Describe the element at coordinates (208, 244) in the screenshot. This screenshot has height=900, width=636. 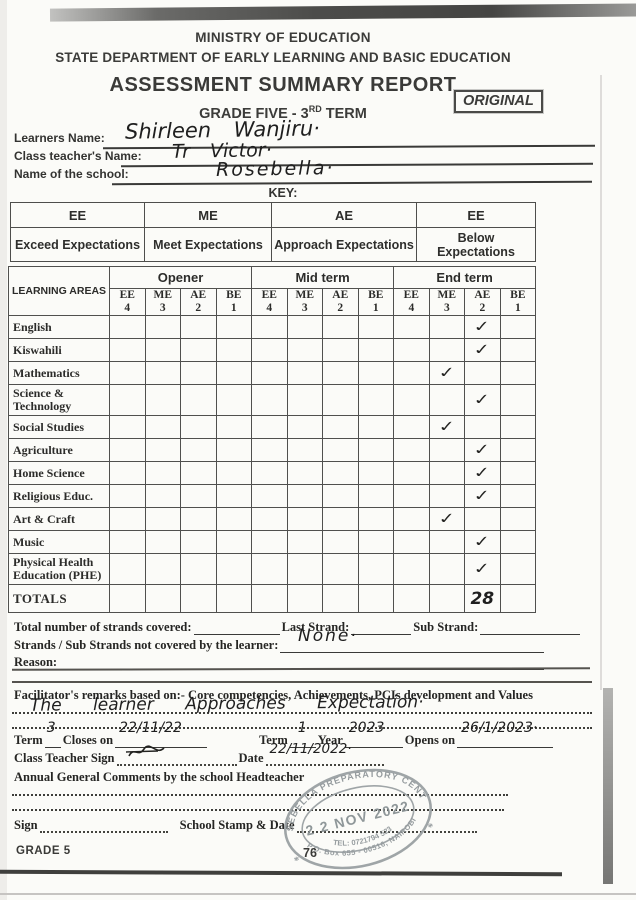
I see `key-label: Meet Expectations` at that location.